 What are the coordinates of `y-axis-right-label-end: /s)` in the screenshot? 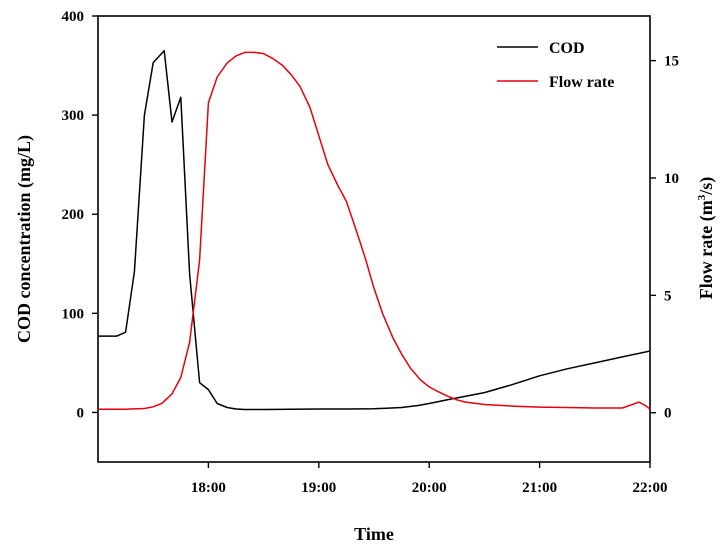 It's located at (706, 186).